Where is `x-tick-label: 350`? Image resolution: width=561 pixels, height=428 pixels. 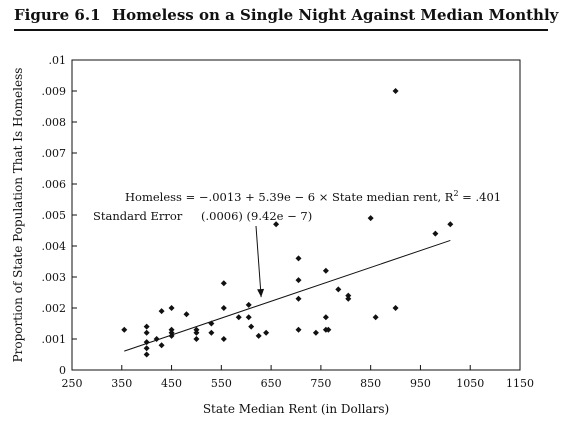
x-tick-label: 350 is located at coordinates (121, 383).